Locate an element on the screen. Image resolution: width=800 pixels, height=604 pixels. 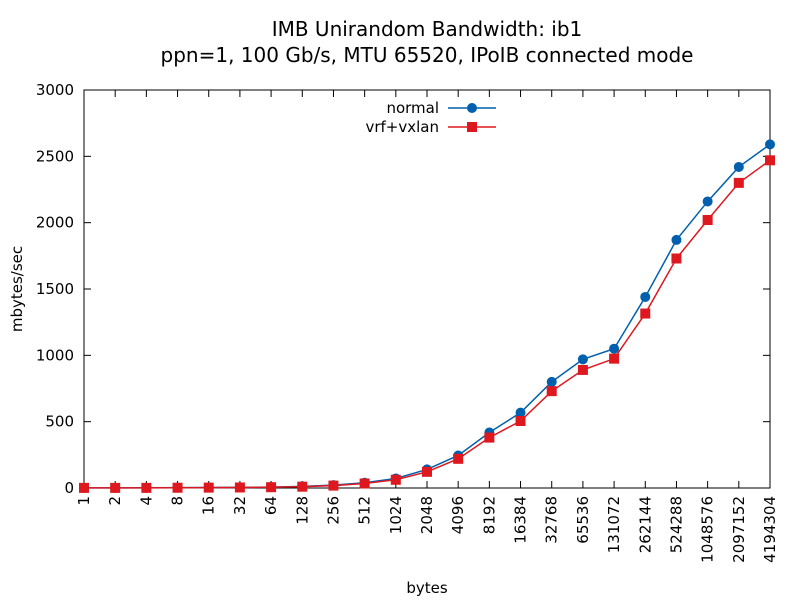
x-tick-label: 2097152 is located at coordinates (739, 529).